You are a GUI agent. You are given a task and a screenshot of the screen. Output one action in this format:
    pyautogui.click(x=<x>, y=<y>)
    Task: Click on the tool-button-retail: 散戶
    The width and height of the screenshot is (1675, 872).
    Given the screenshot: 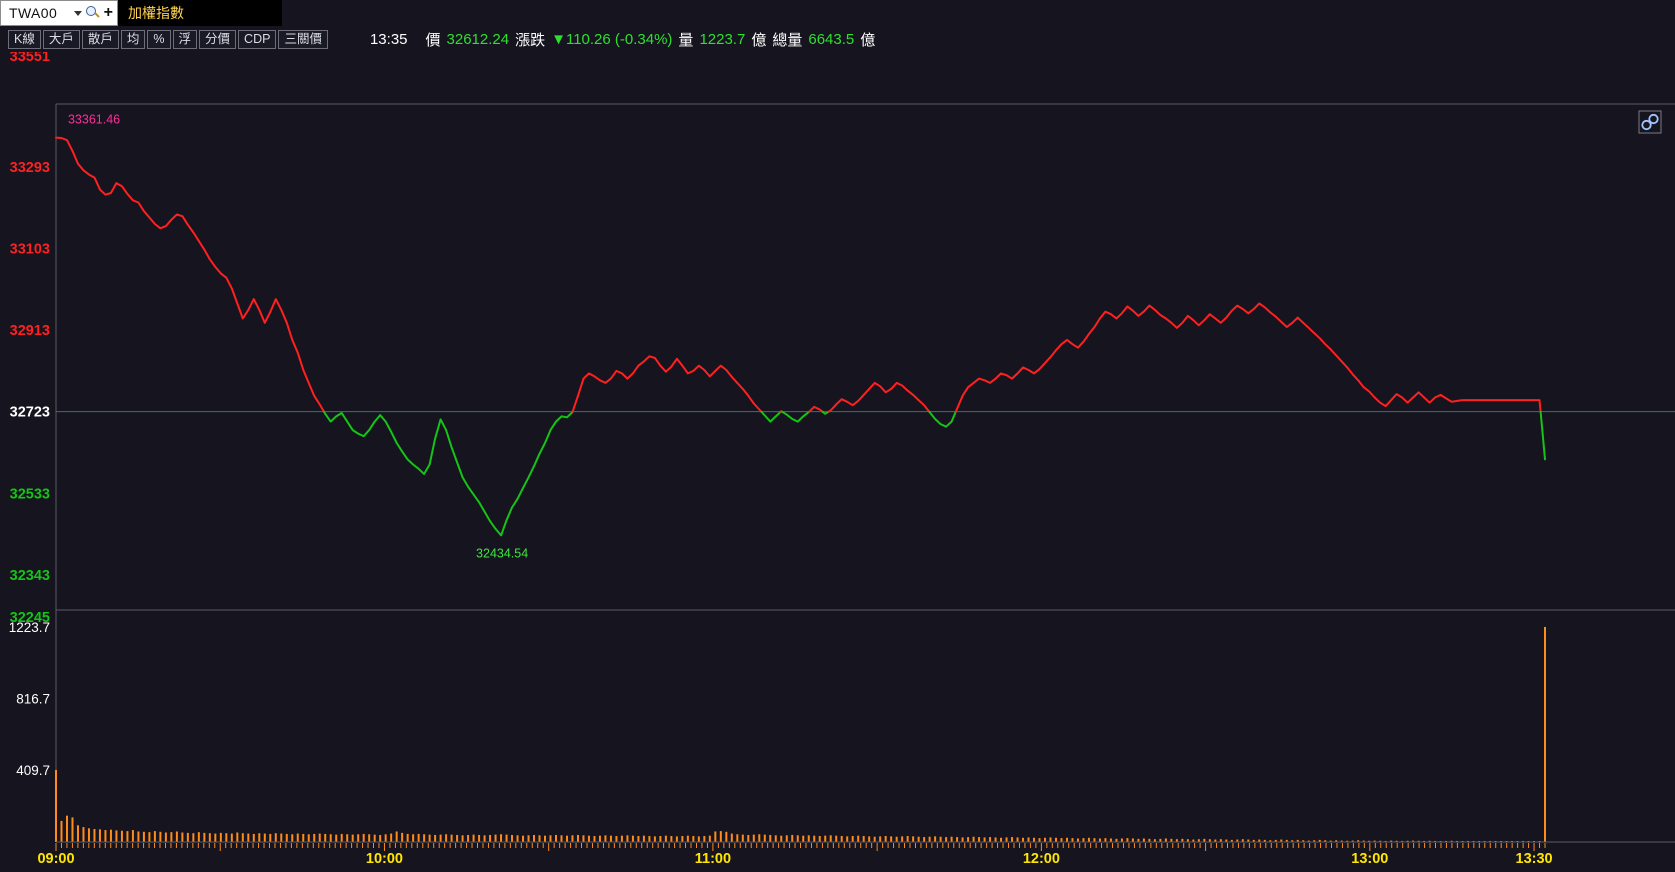 What is the action you would take?
    pyautogui.click(x=100, y=39)
    